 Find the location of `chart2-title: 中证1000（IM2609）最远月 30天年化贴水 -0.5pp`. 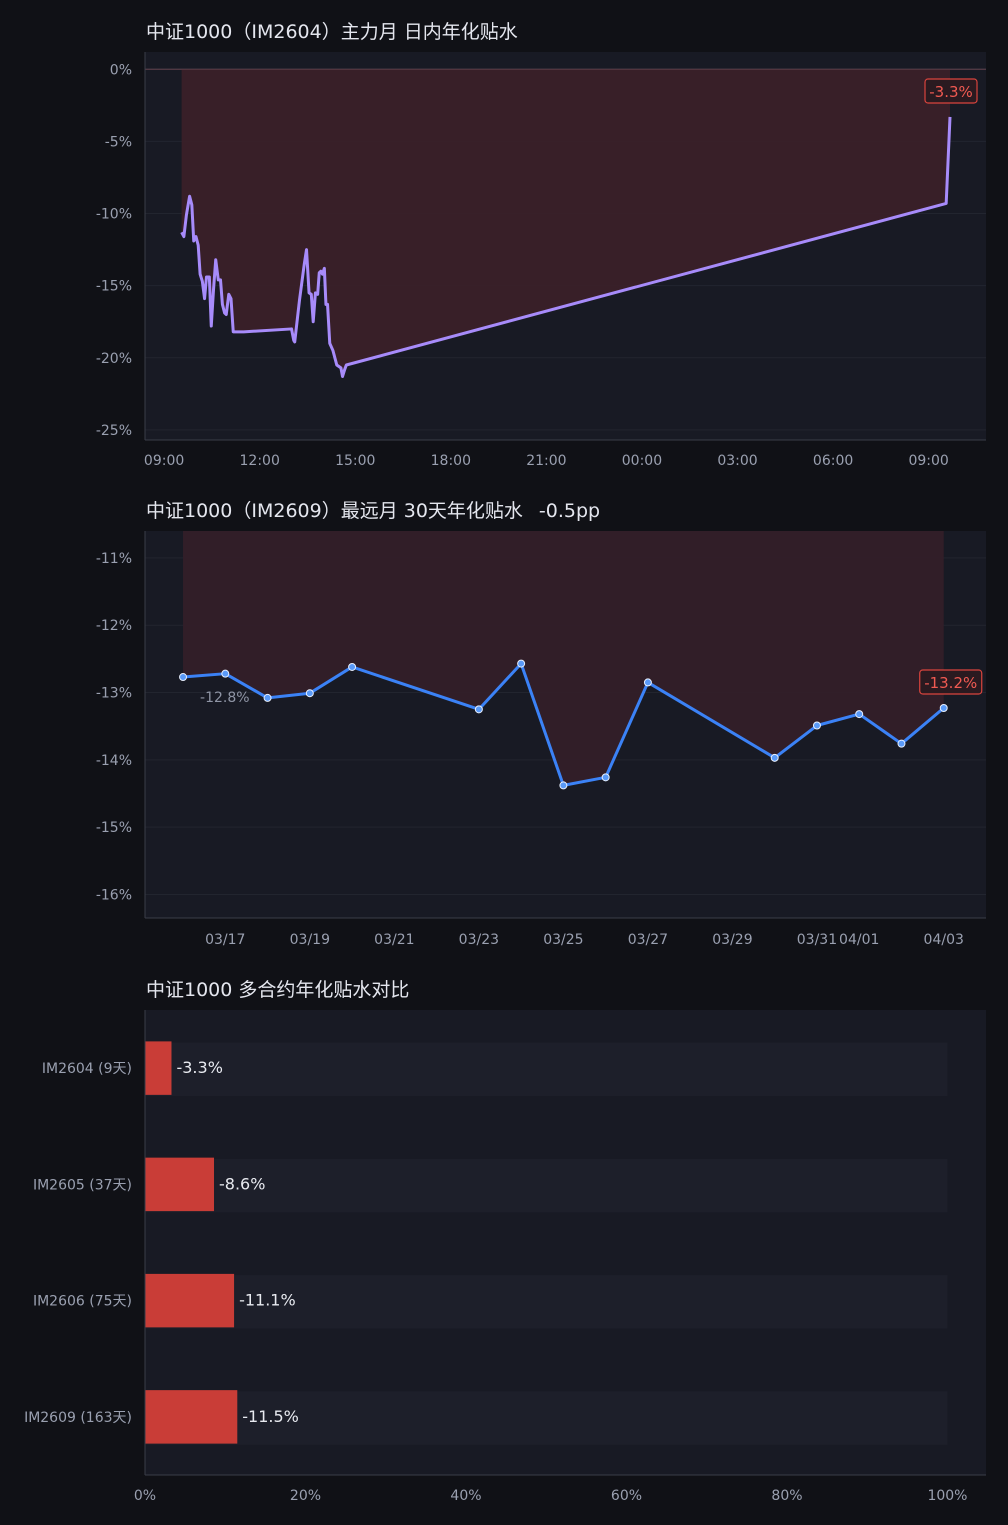

chart2-title: 中证1000（IM2609）最远月 30天年化贴水 -0.5pp is located at coordinates (373, 509).